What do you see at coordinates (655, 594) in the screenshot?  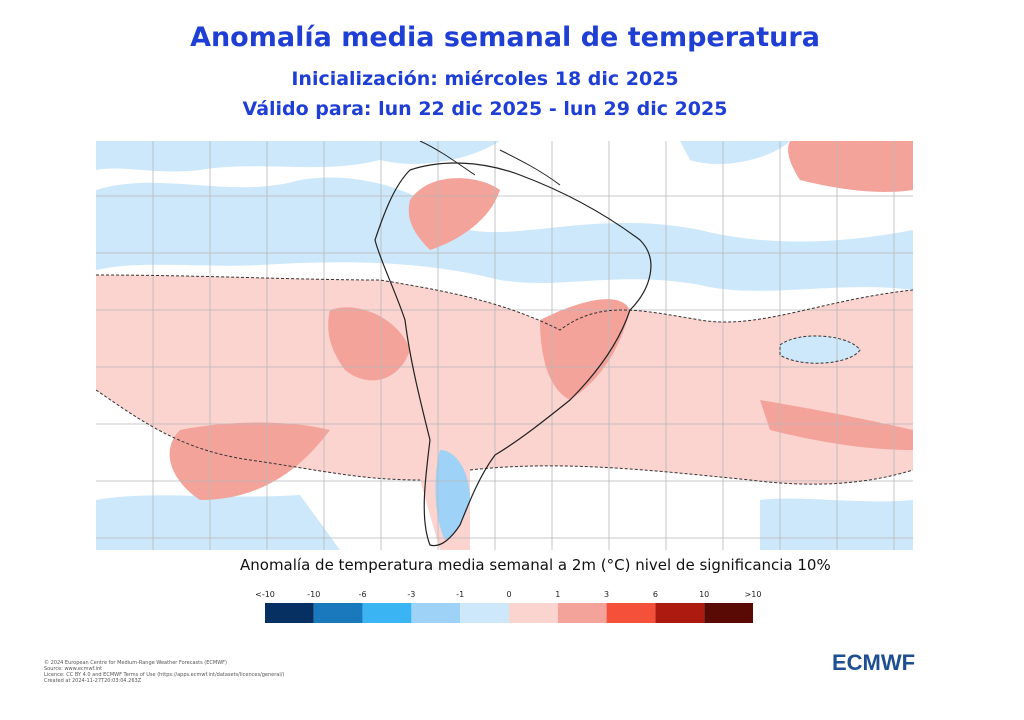 I see `colorbar-label: 6` at bounding box center [655, 594].